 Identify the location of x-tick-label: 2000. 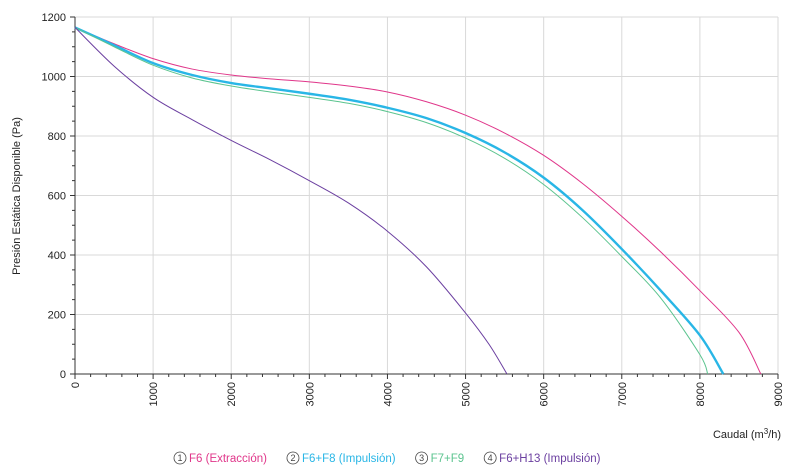
(232, 394).